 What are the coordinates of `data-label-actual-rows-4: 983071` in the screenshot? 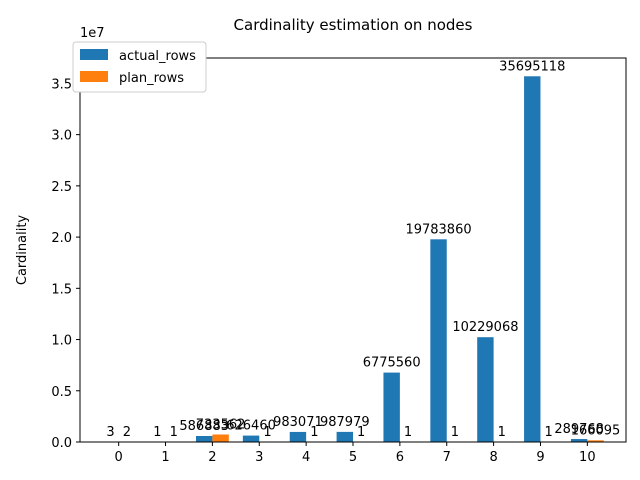 It's located at (298, 422).